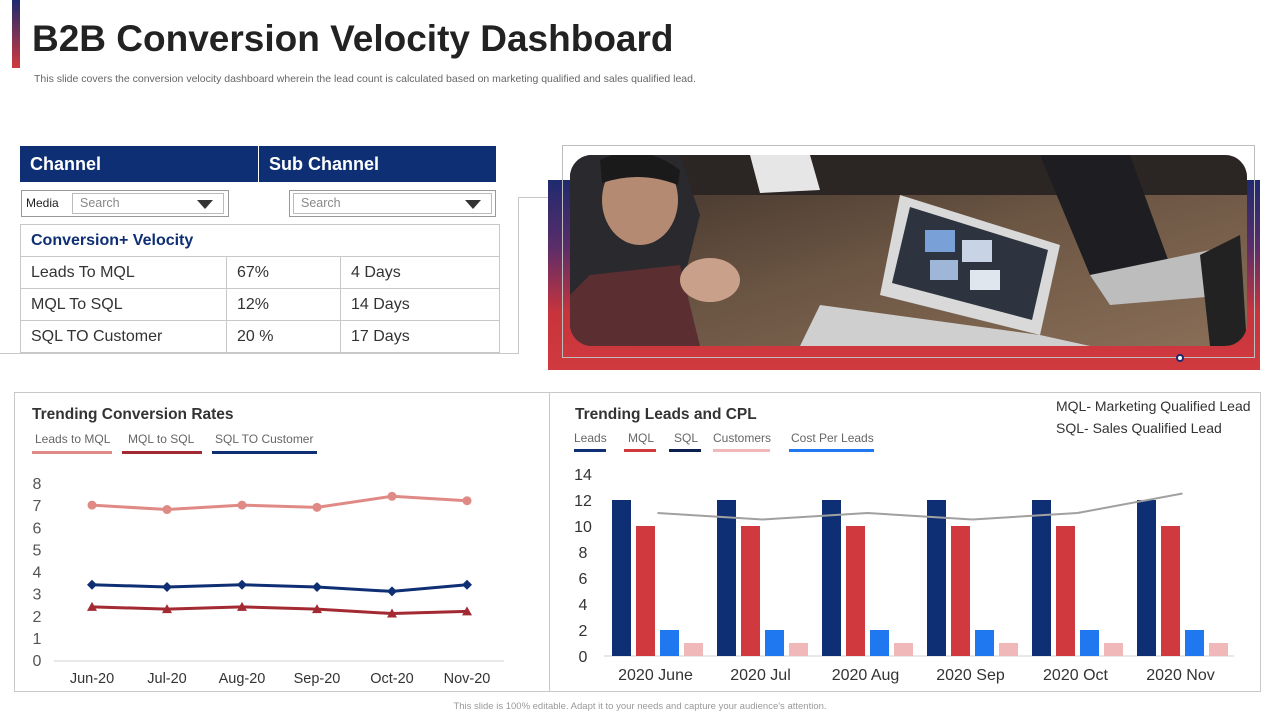  Describe the element at coordinates (16, 34) in the screenshot. I see `title-accent-bar` at that location.